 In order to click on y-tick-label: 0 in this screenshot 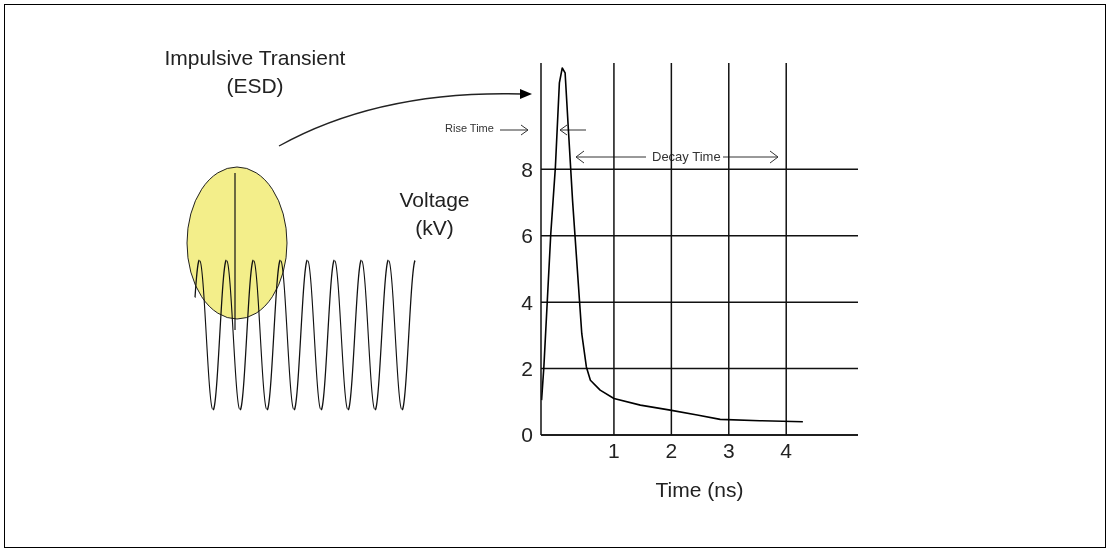, I will do `click(527, 435)`.